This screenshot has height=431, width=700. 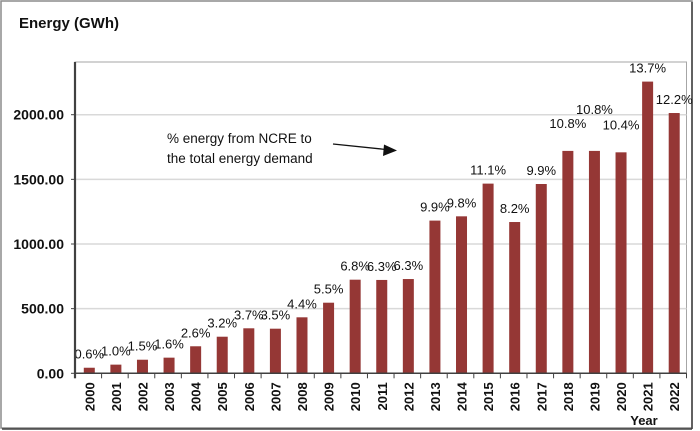 I want to click on x-tick-label: 2008, so click(x=302, y=396).